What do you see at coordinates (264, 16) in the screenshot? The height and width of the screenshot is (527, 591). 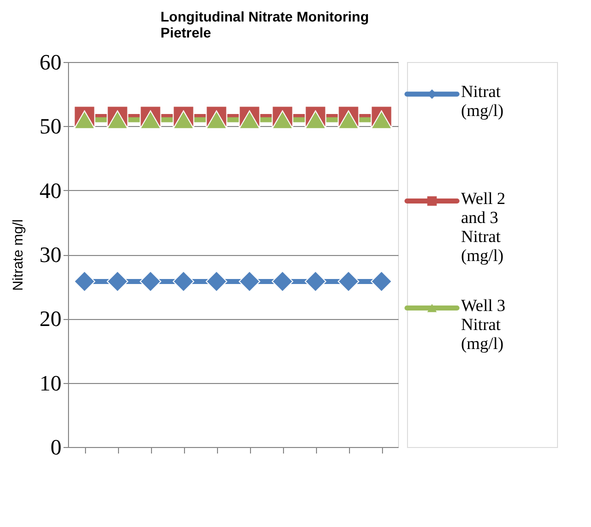 I see `text: Longitudinal Nitrate Monitoring` at bounding box center [264, 16].